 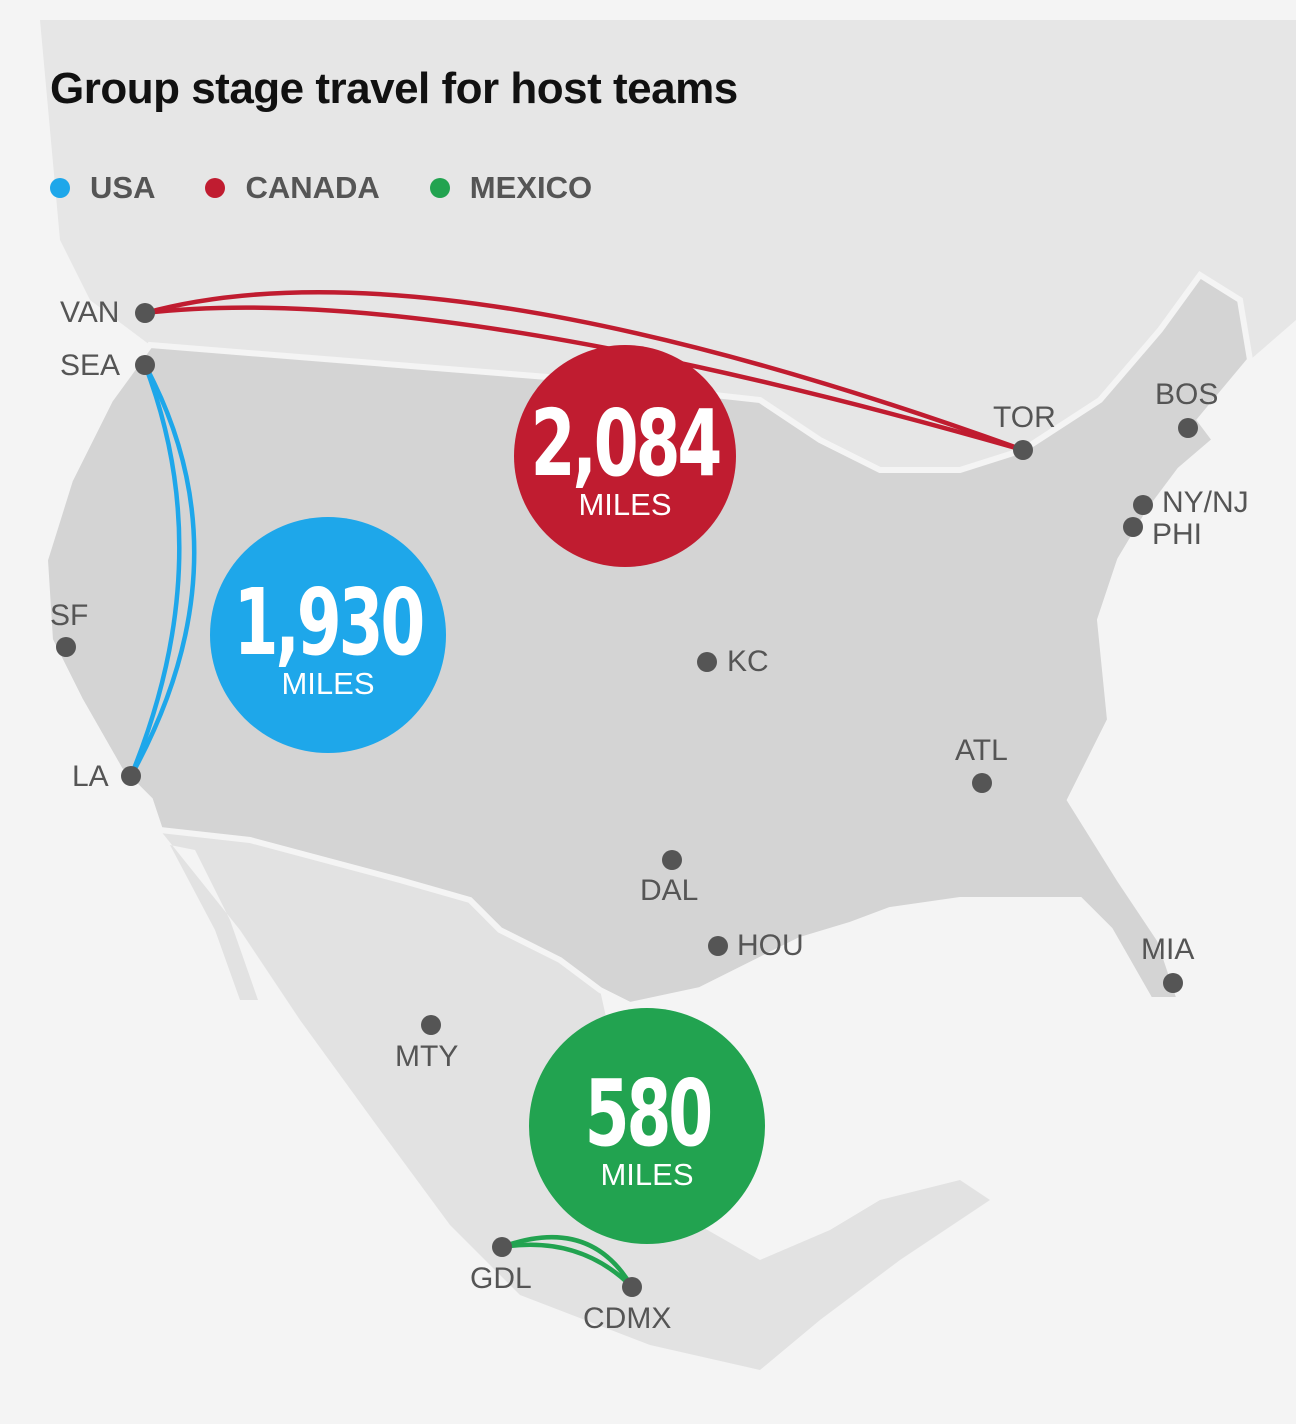 I want to click on mexico-total-bubble: 580 MILES, so click(x=647, y=1126).